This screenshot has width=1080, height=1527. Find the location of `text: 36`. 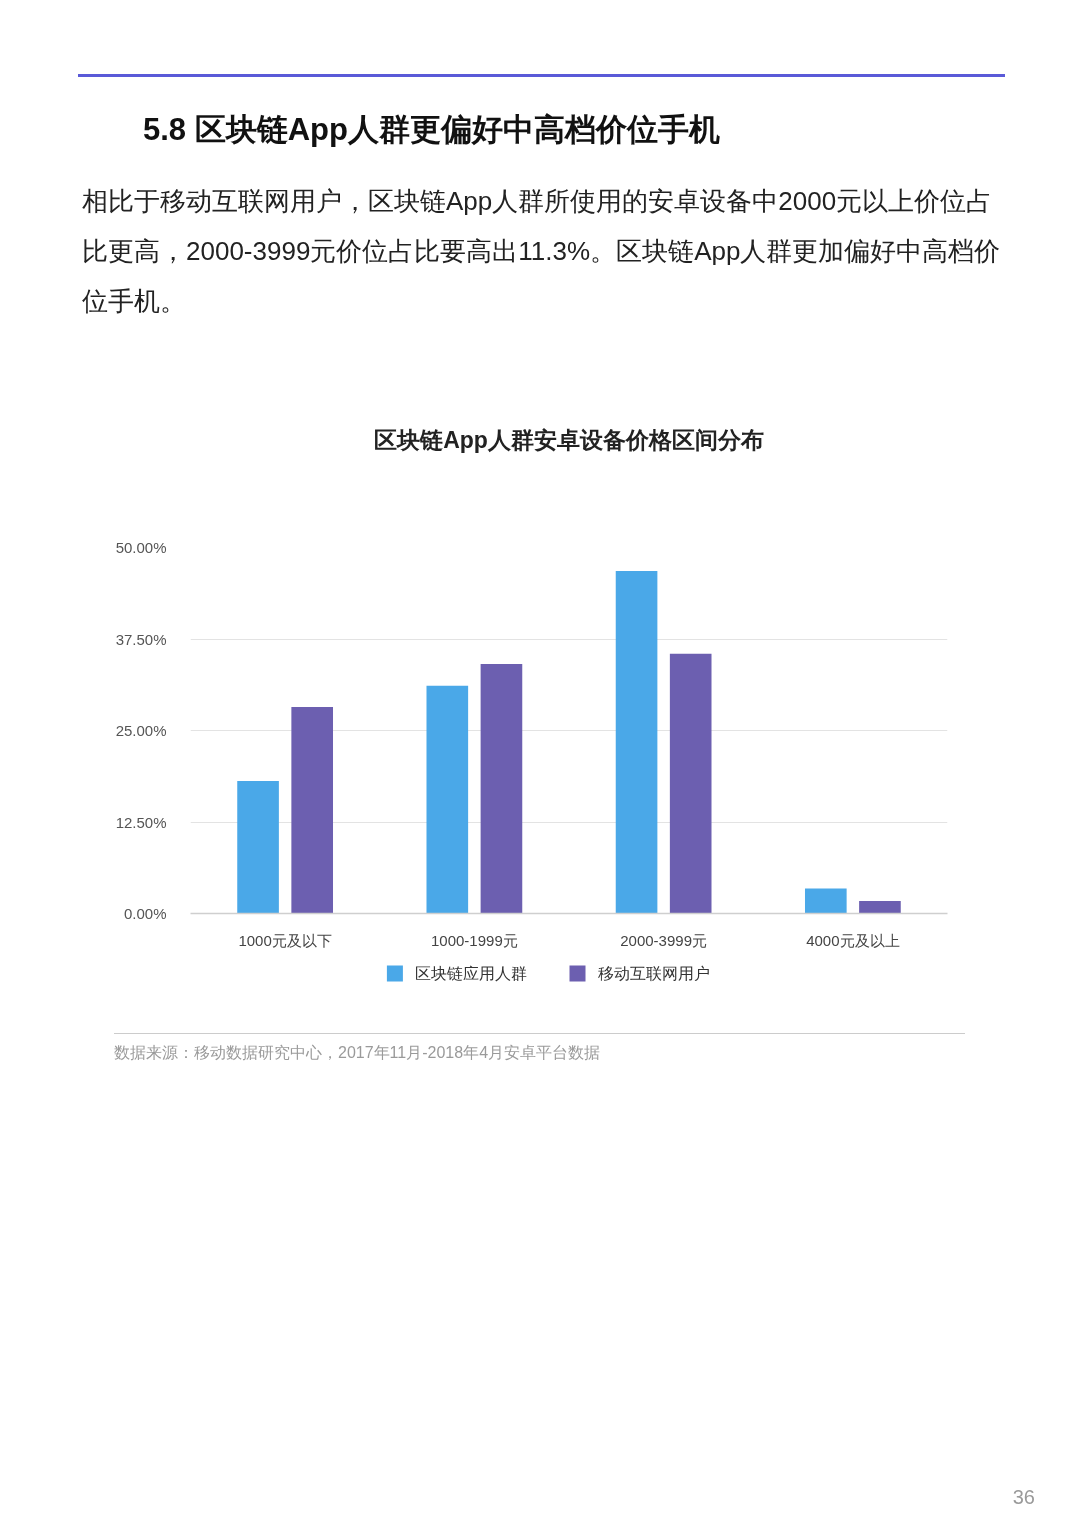

text: 36 is located at coordinates (1023, 1497).